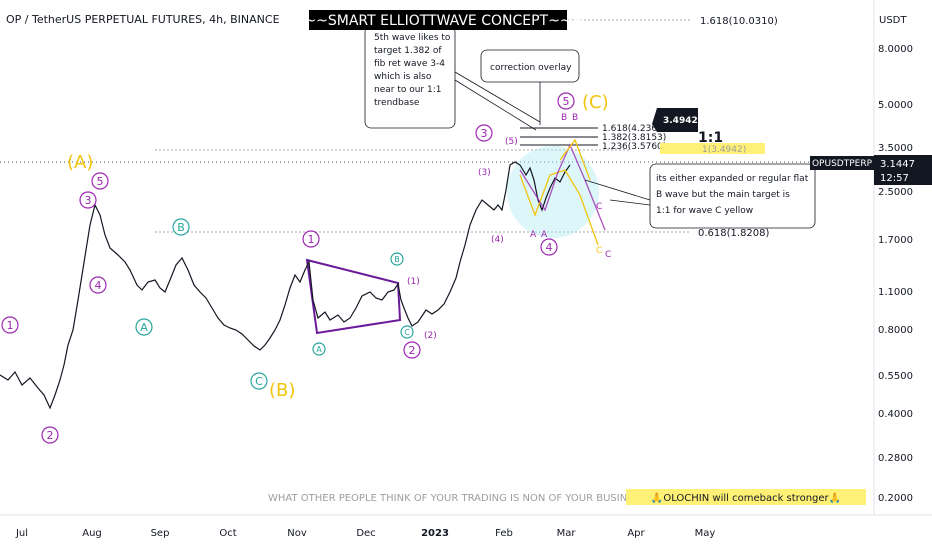  Describe the element at coordinates (533, 235) in the screenshot. I see `letter-a-purple: A` at that location.